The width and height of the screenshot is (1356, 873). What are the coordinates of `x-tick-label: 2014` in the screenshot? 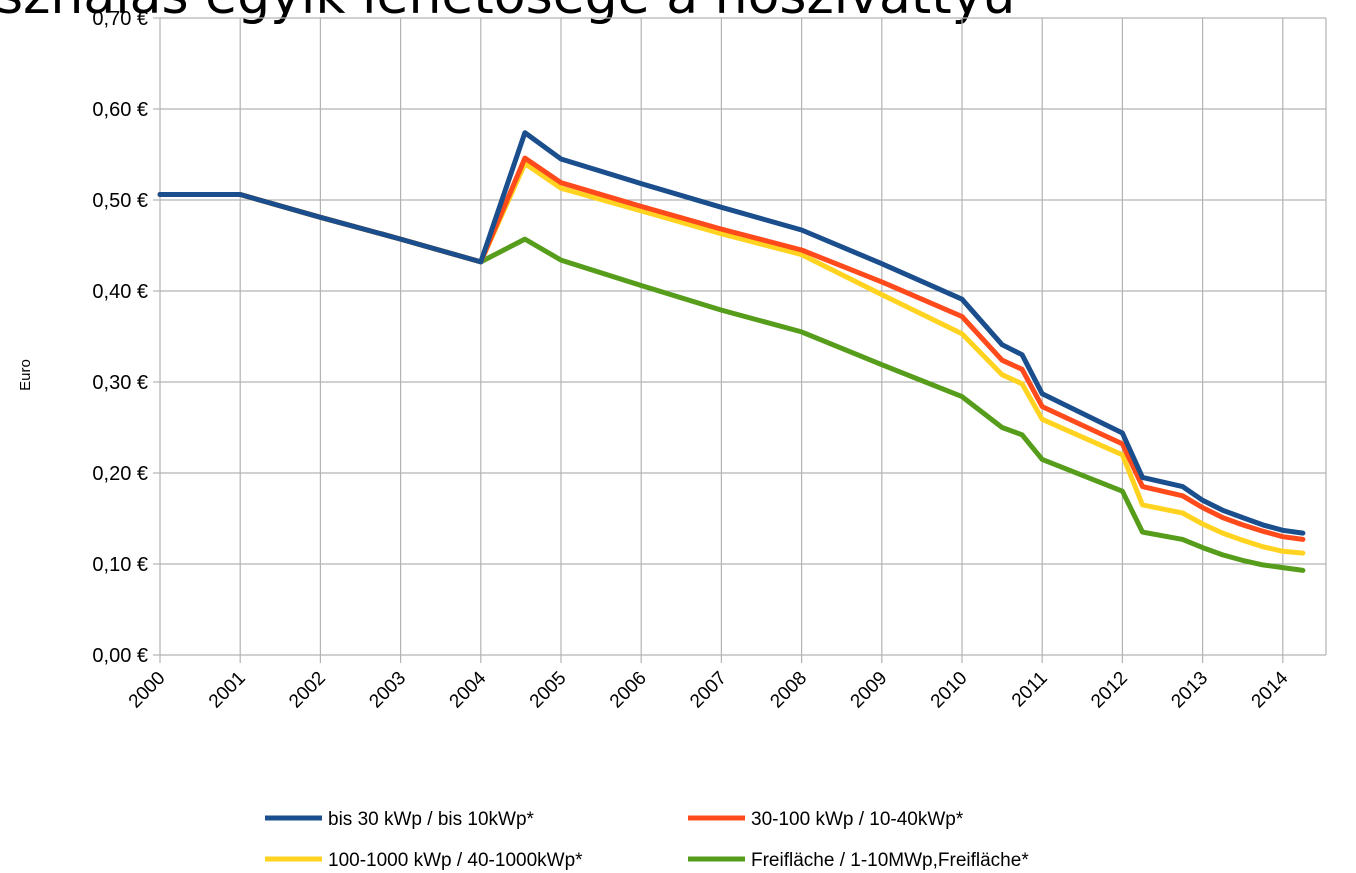 It's located at (1270, 689).